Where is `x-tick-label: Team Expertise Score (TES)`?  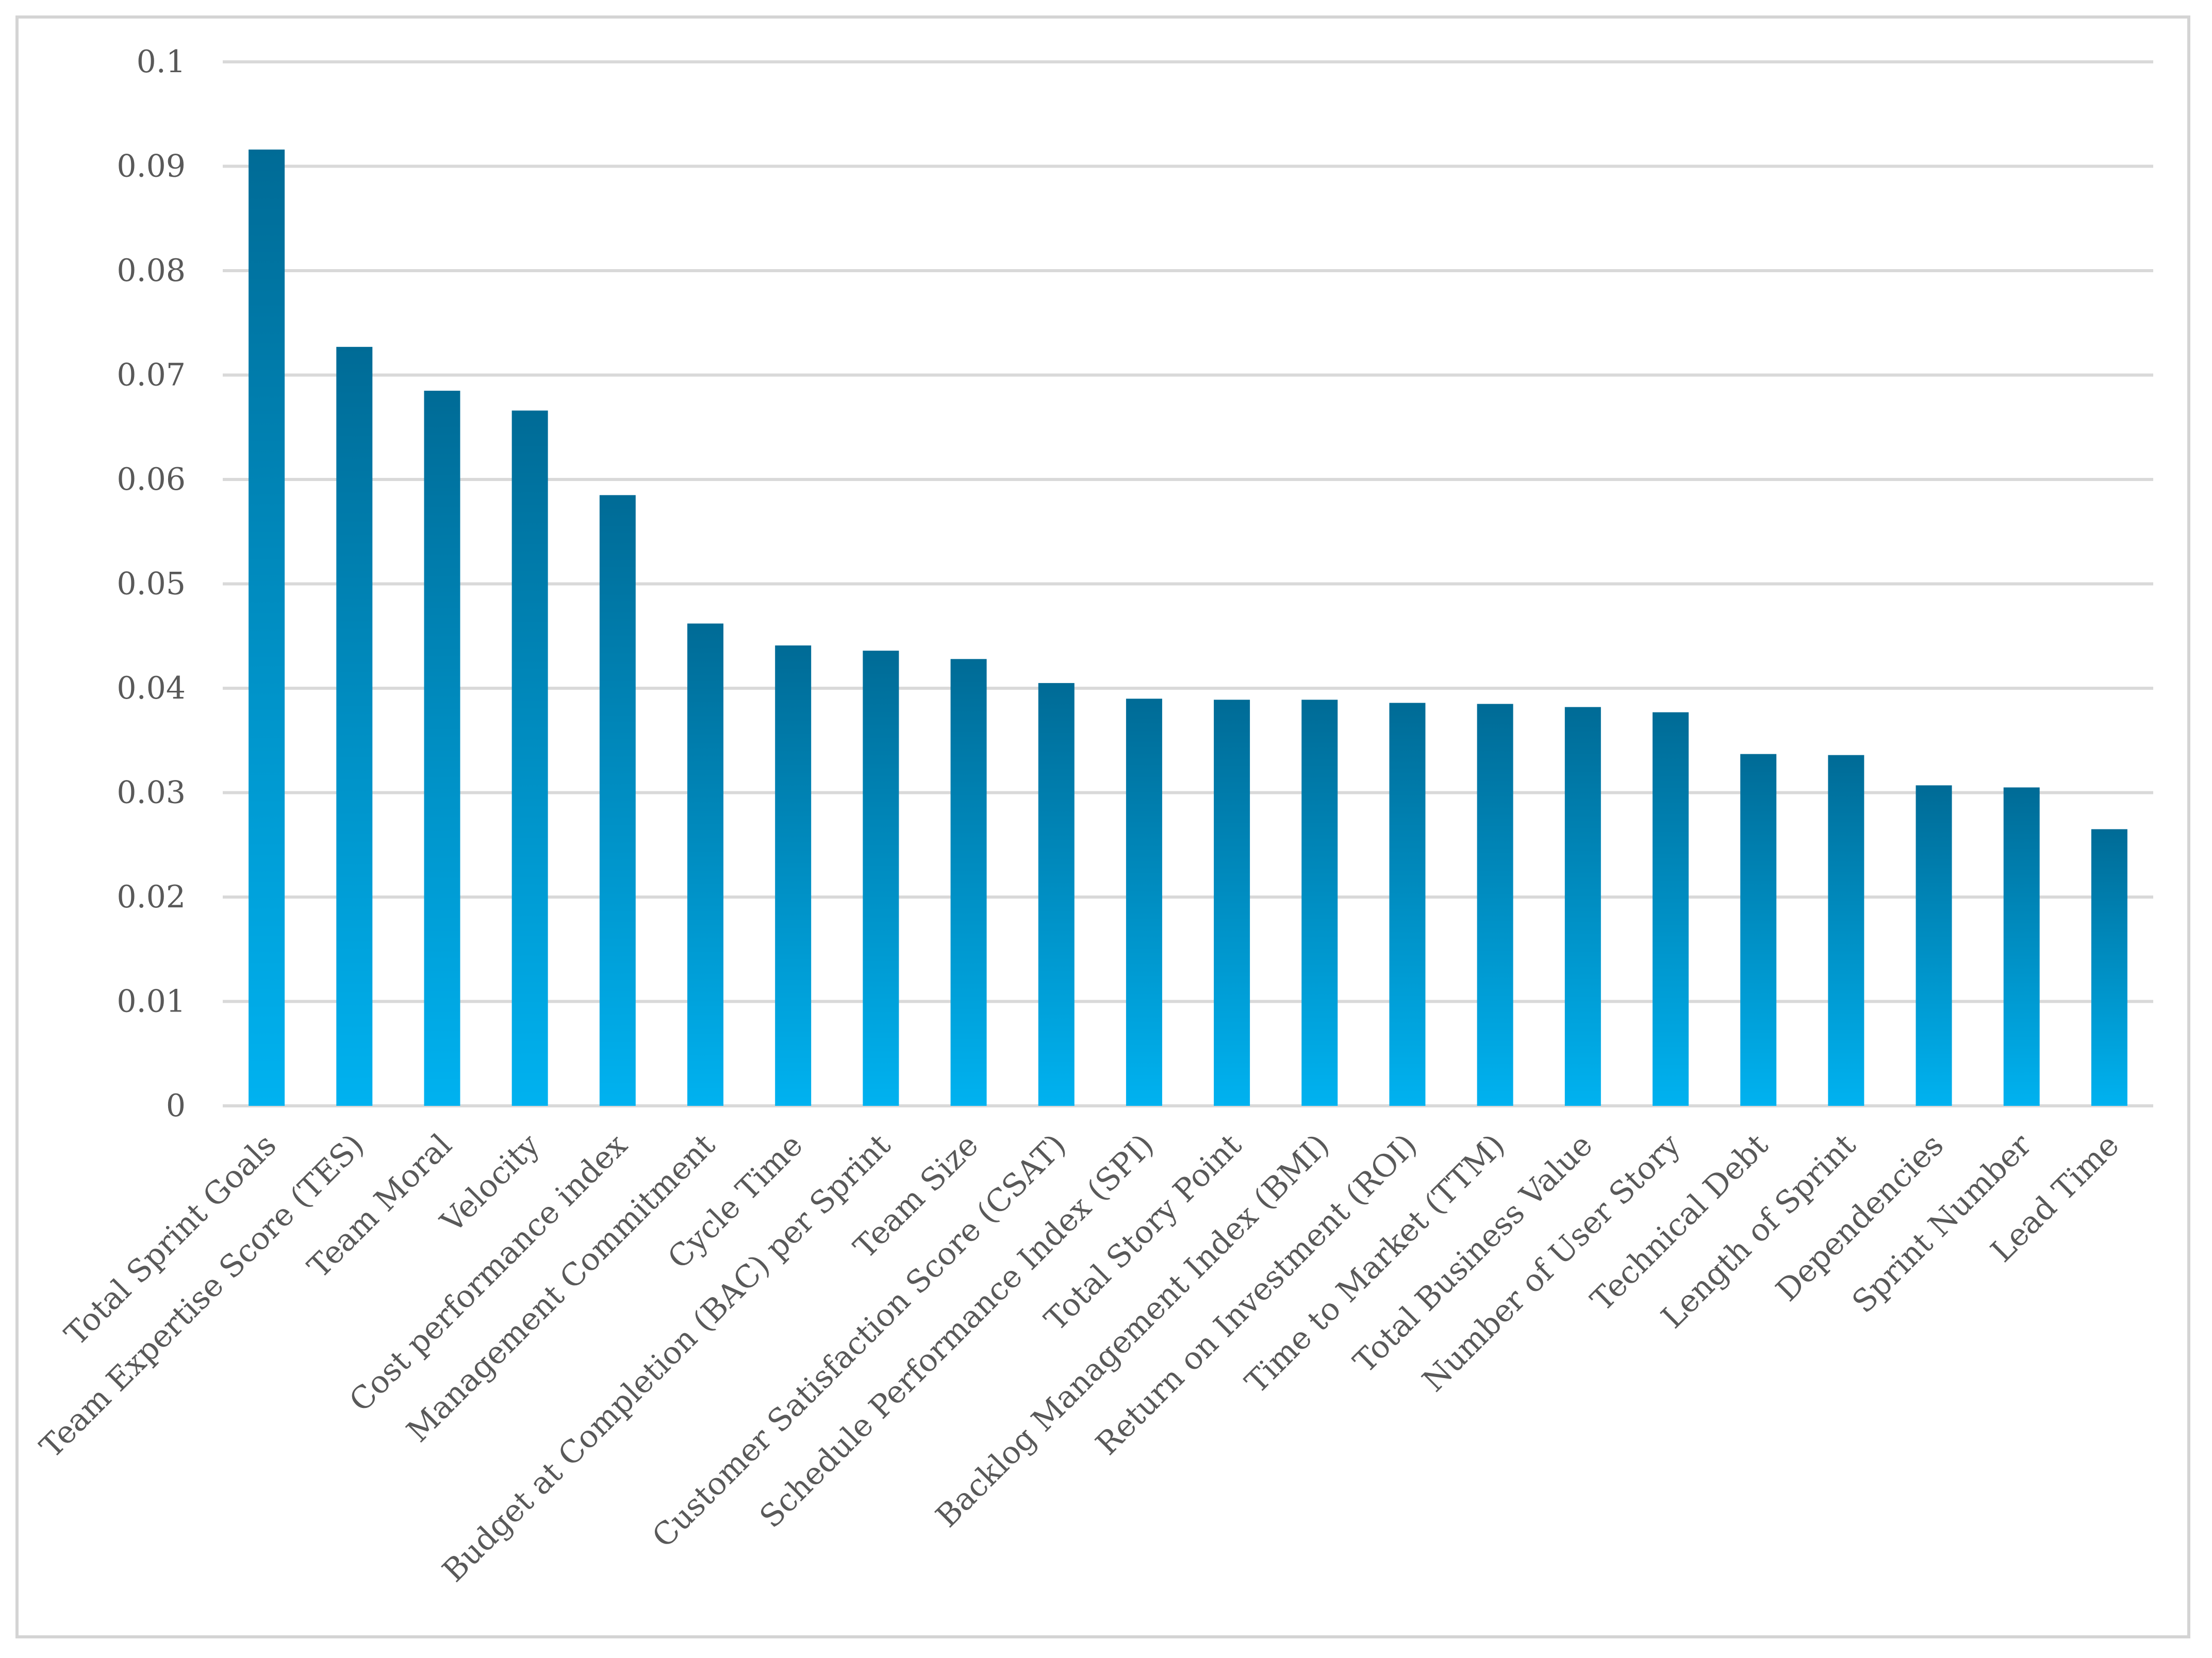 x-tick-label: Team Expertise Score (TES) is located at coordinates (202, 1296).